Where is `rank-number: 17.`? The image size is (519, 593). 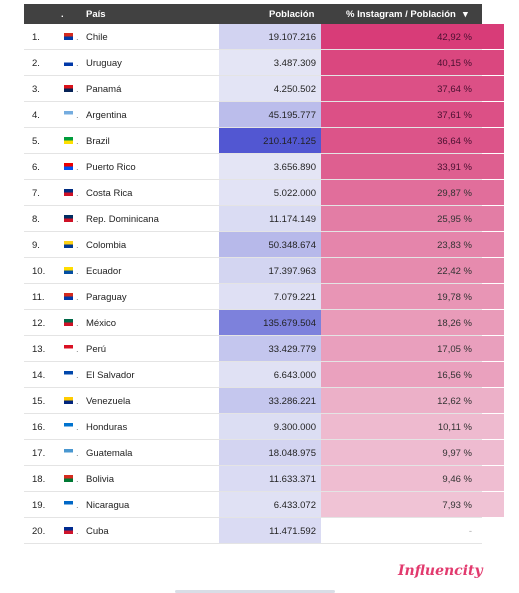 rank-number: 17. is located at coordinates (39, 453).